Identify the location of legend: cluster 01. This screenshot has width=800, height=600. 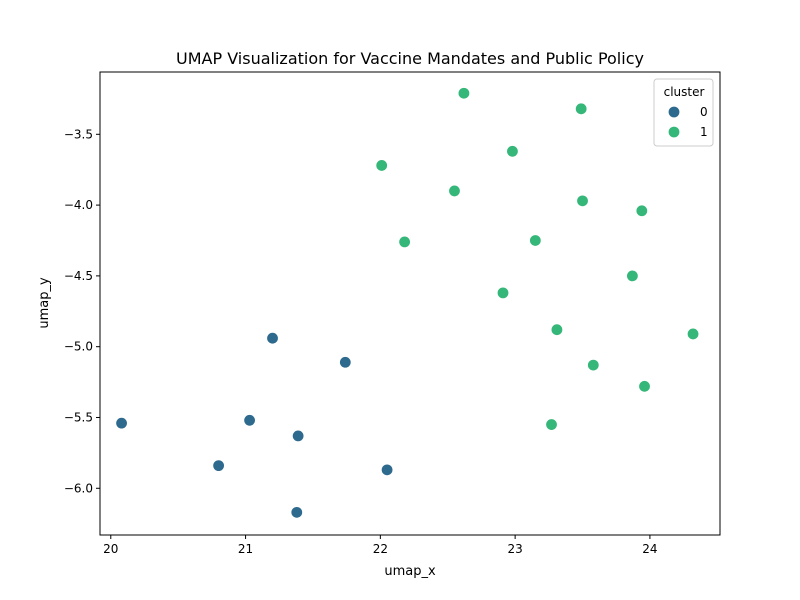
(683, 112).